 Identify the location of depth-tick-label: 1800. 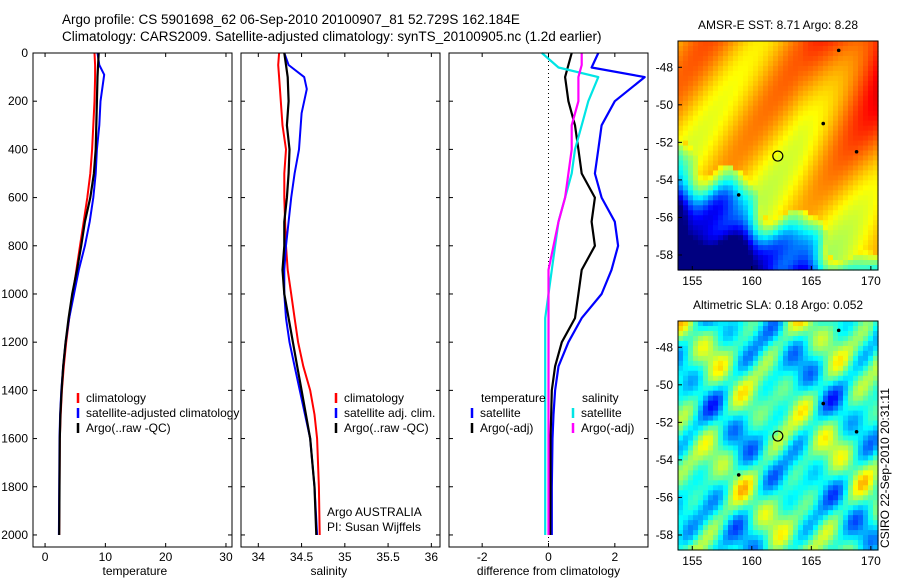
(14, 487).